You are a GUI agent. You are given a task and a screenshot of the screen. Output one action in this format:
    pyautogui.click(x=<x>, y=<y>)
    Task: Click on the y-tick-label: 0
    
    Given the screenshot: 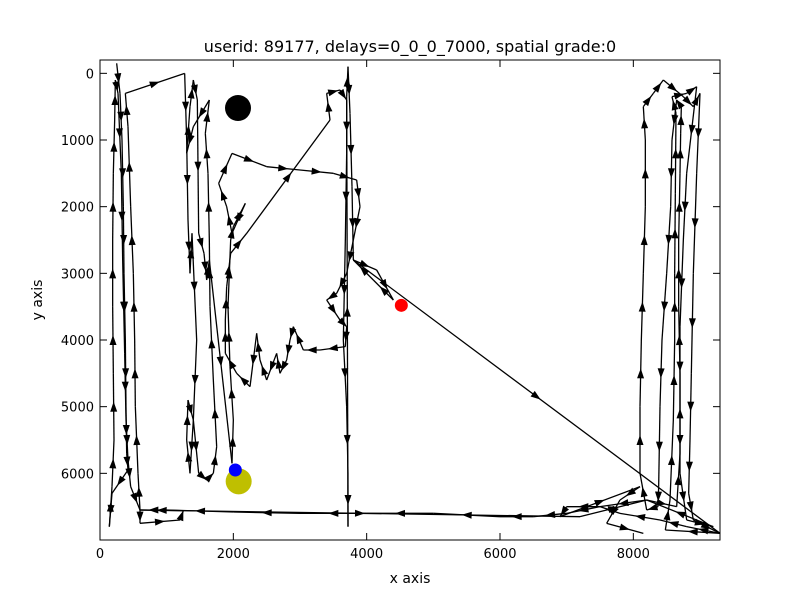 What is the action you would take?
    pyautogui.click(x=90, y=74)
    